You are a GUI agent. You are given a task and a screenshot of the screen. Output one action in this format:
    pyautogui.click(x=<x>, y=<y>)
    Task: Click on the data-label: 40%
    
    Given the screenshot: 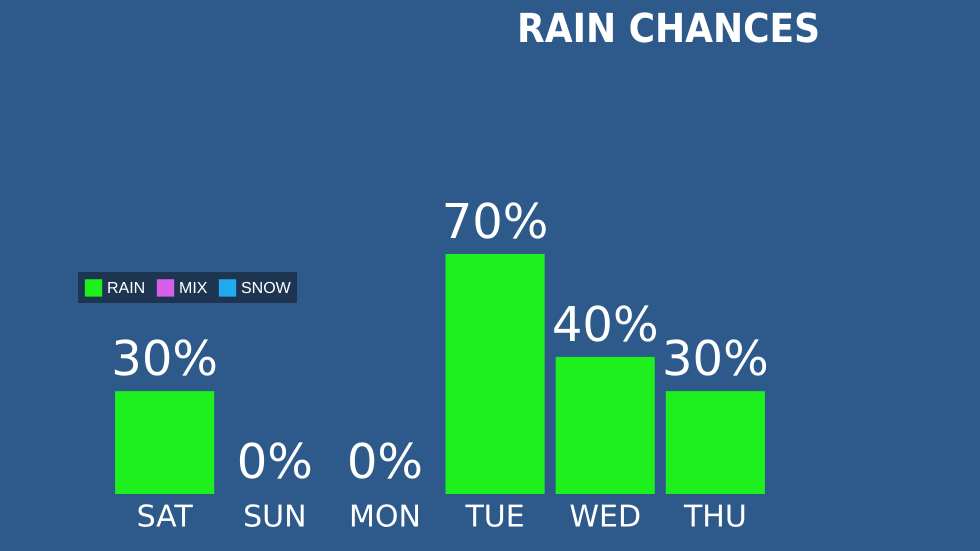 What is the action you would take?
    pyautogui.click(x=605, y=324)
    